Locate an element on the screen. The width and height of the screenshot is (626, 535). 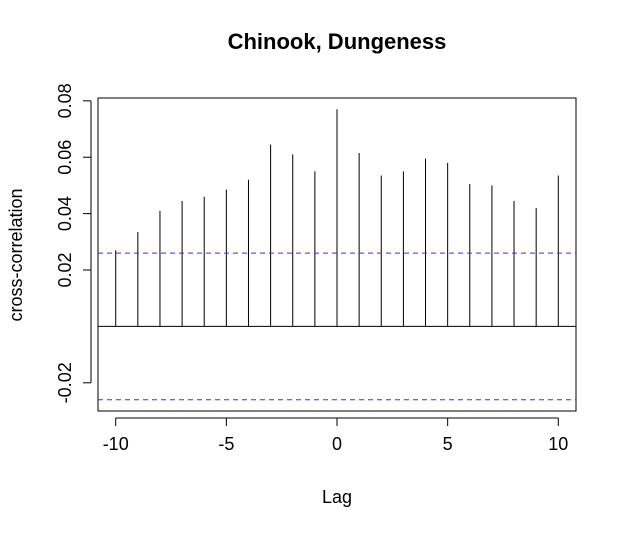
y-tick-label: 0.06 is located at coordinates (65, 157).